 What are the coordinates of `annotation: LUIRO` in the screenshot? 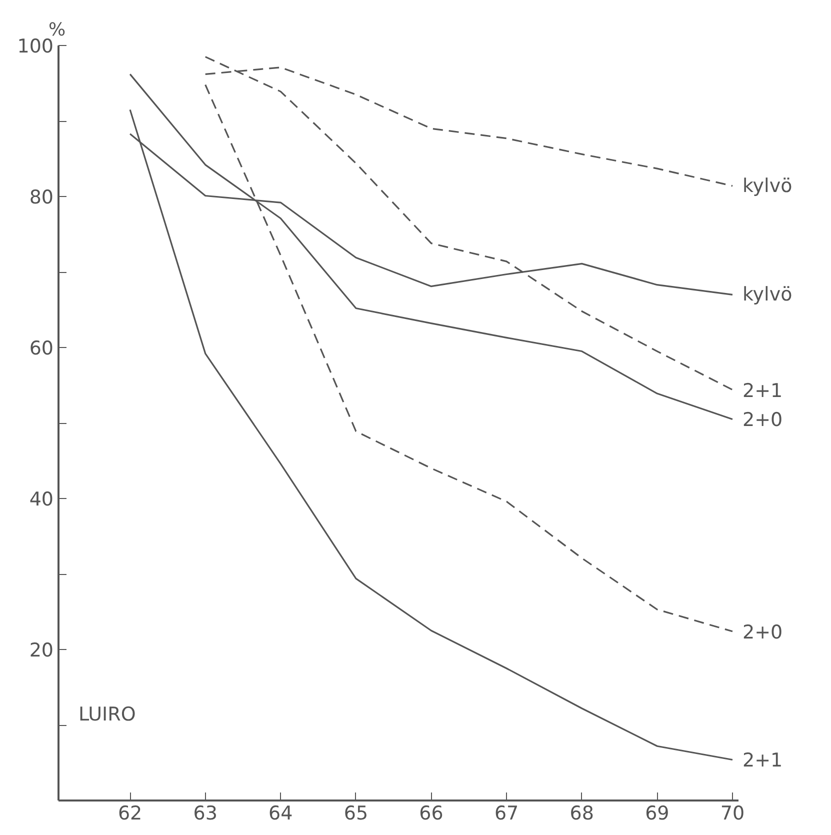 It's located at (107, 715).